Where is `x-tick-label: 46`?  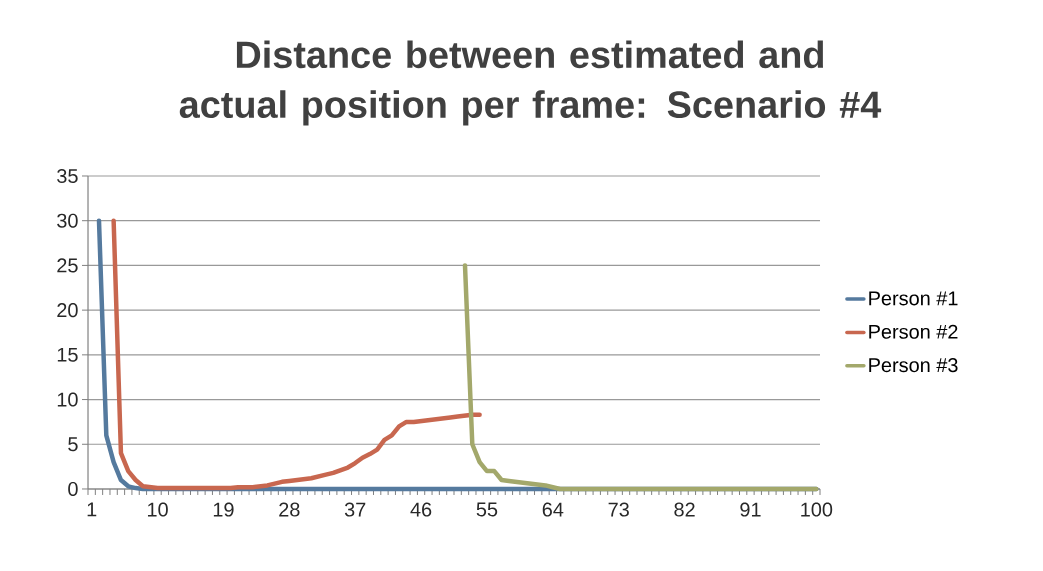 x-tick-label: 46 is located at coordinates (421, 509).